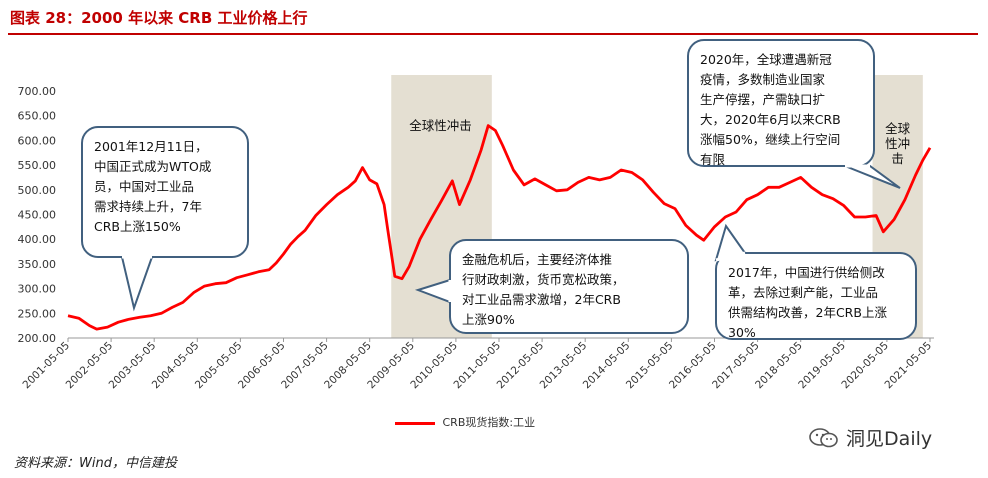 The height and width of the screenshot is (478, 988). I want to click on annotation-text: 涨幅50%，继续上行空间, so click(770, 139).